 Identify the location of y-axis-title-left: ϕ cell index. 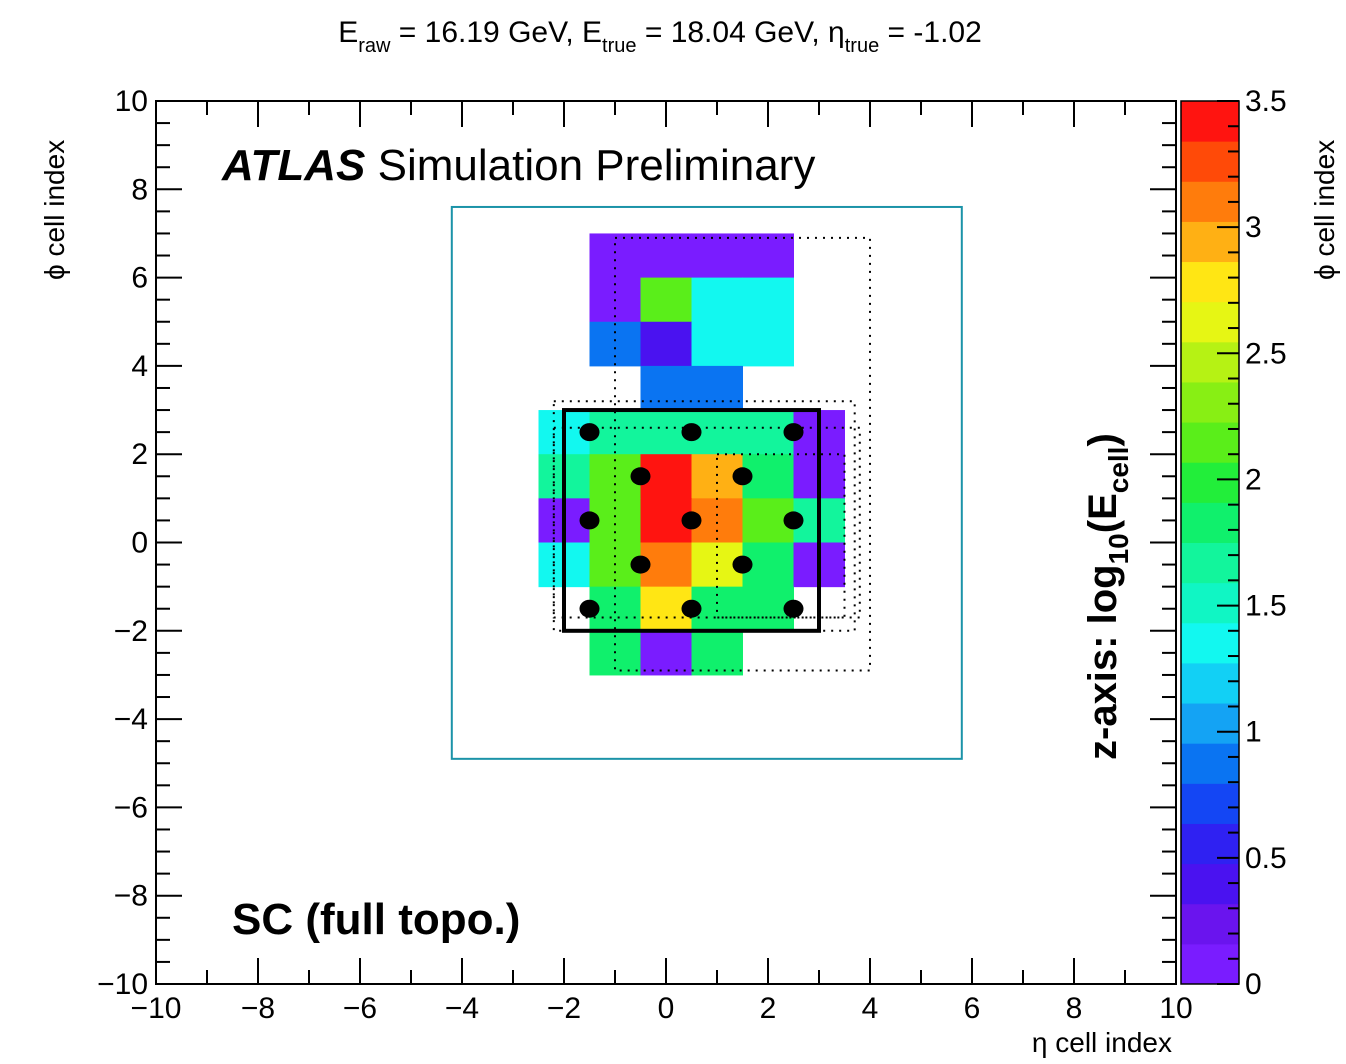
(54, 210).